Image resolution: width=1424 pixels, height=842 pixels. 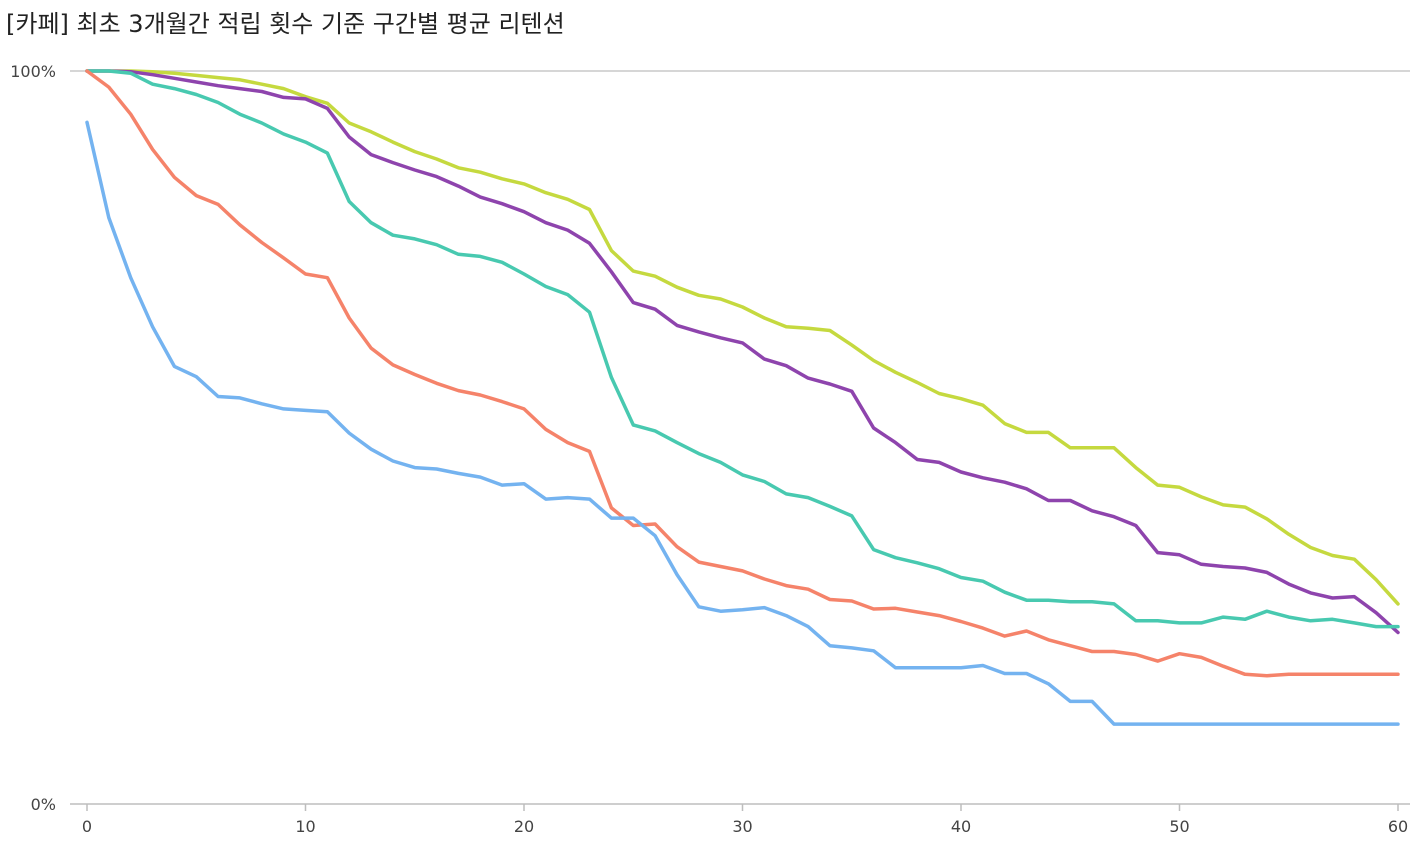 What do you see at coordinates (961, 826) in the screenshot?
I see `x-tick-label: 40` at bounding box center [961, 826].